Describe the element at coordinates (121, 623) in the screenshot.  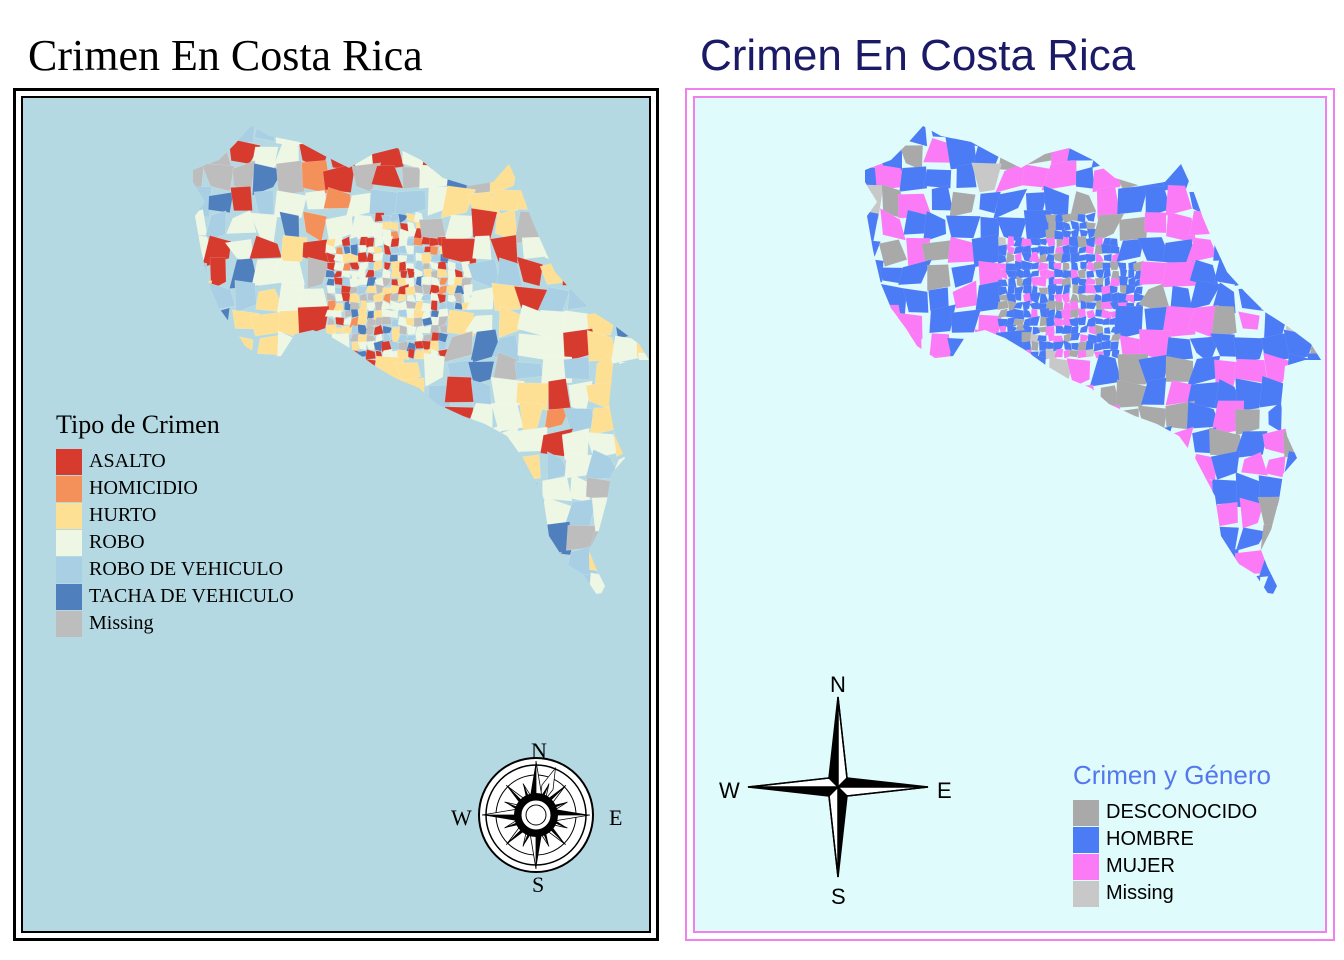
I see `legend-label: Missing` at that location.